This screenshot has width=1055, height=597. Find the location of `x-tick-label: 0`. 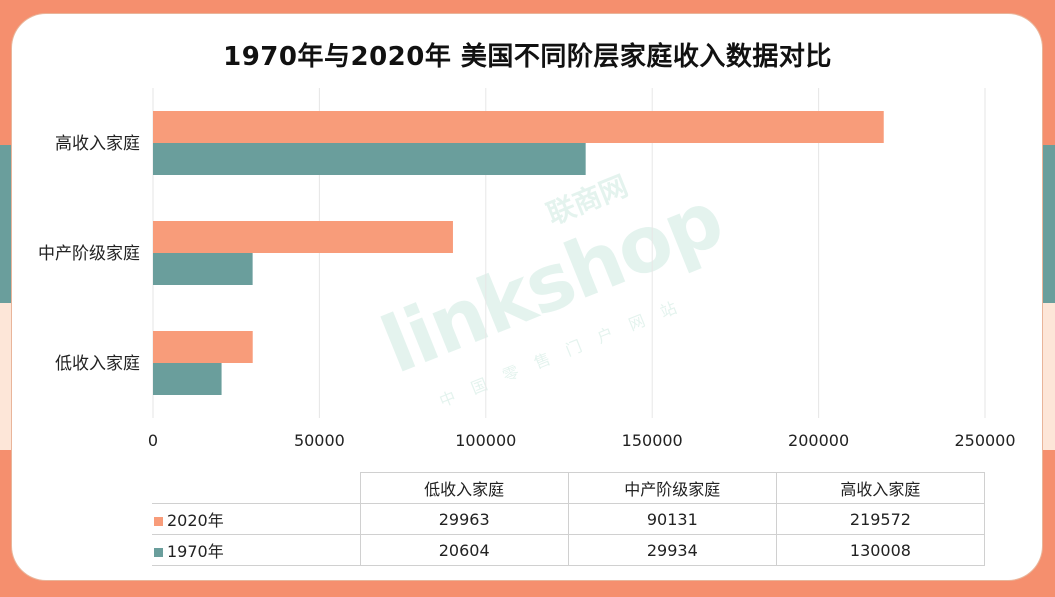

x-tick-label: 0 is located at coordinates (153, 440).